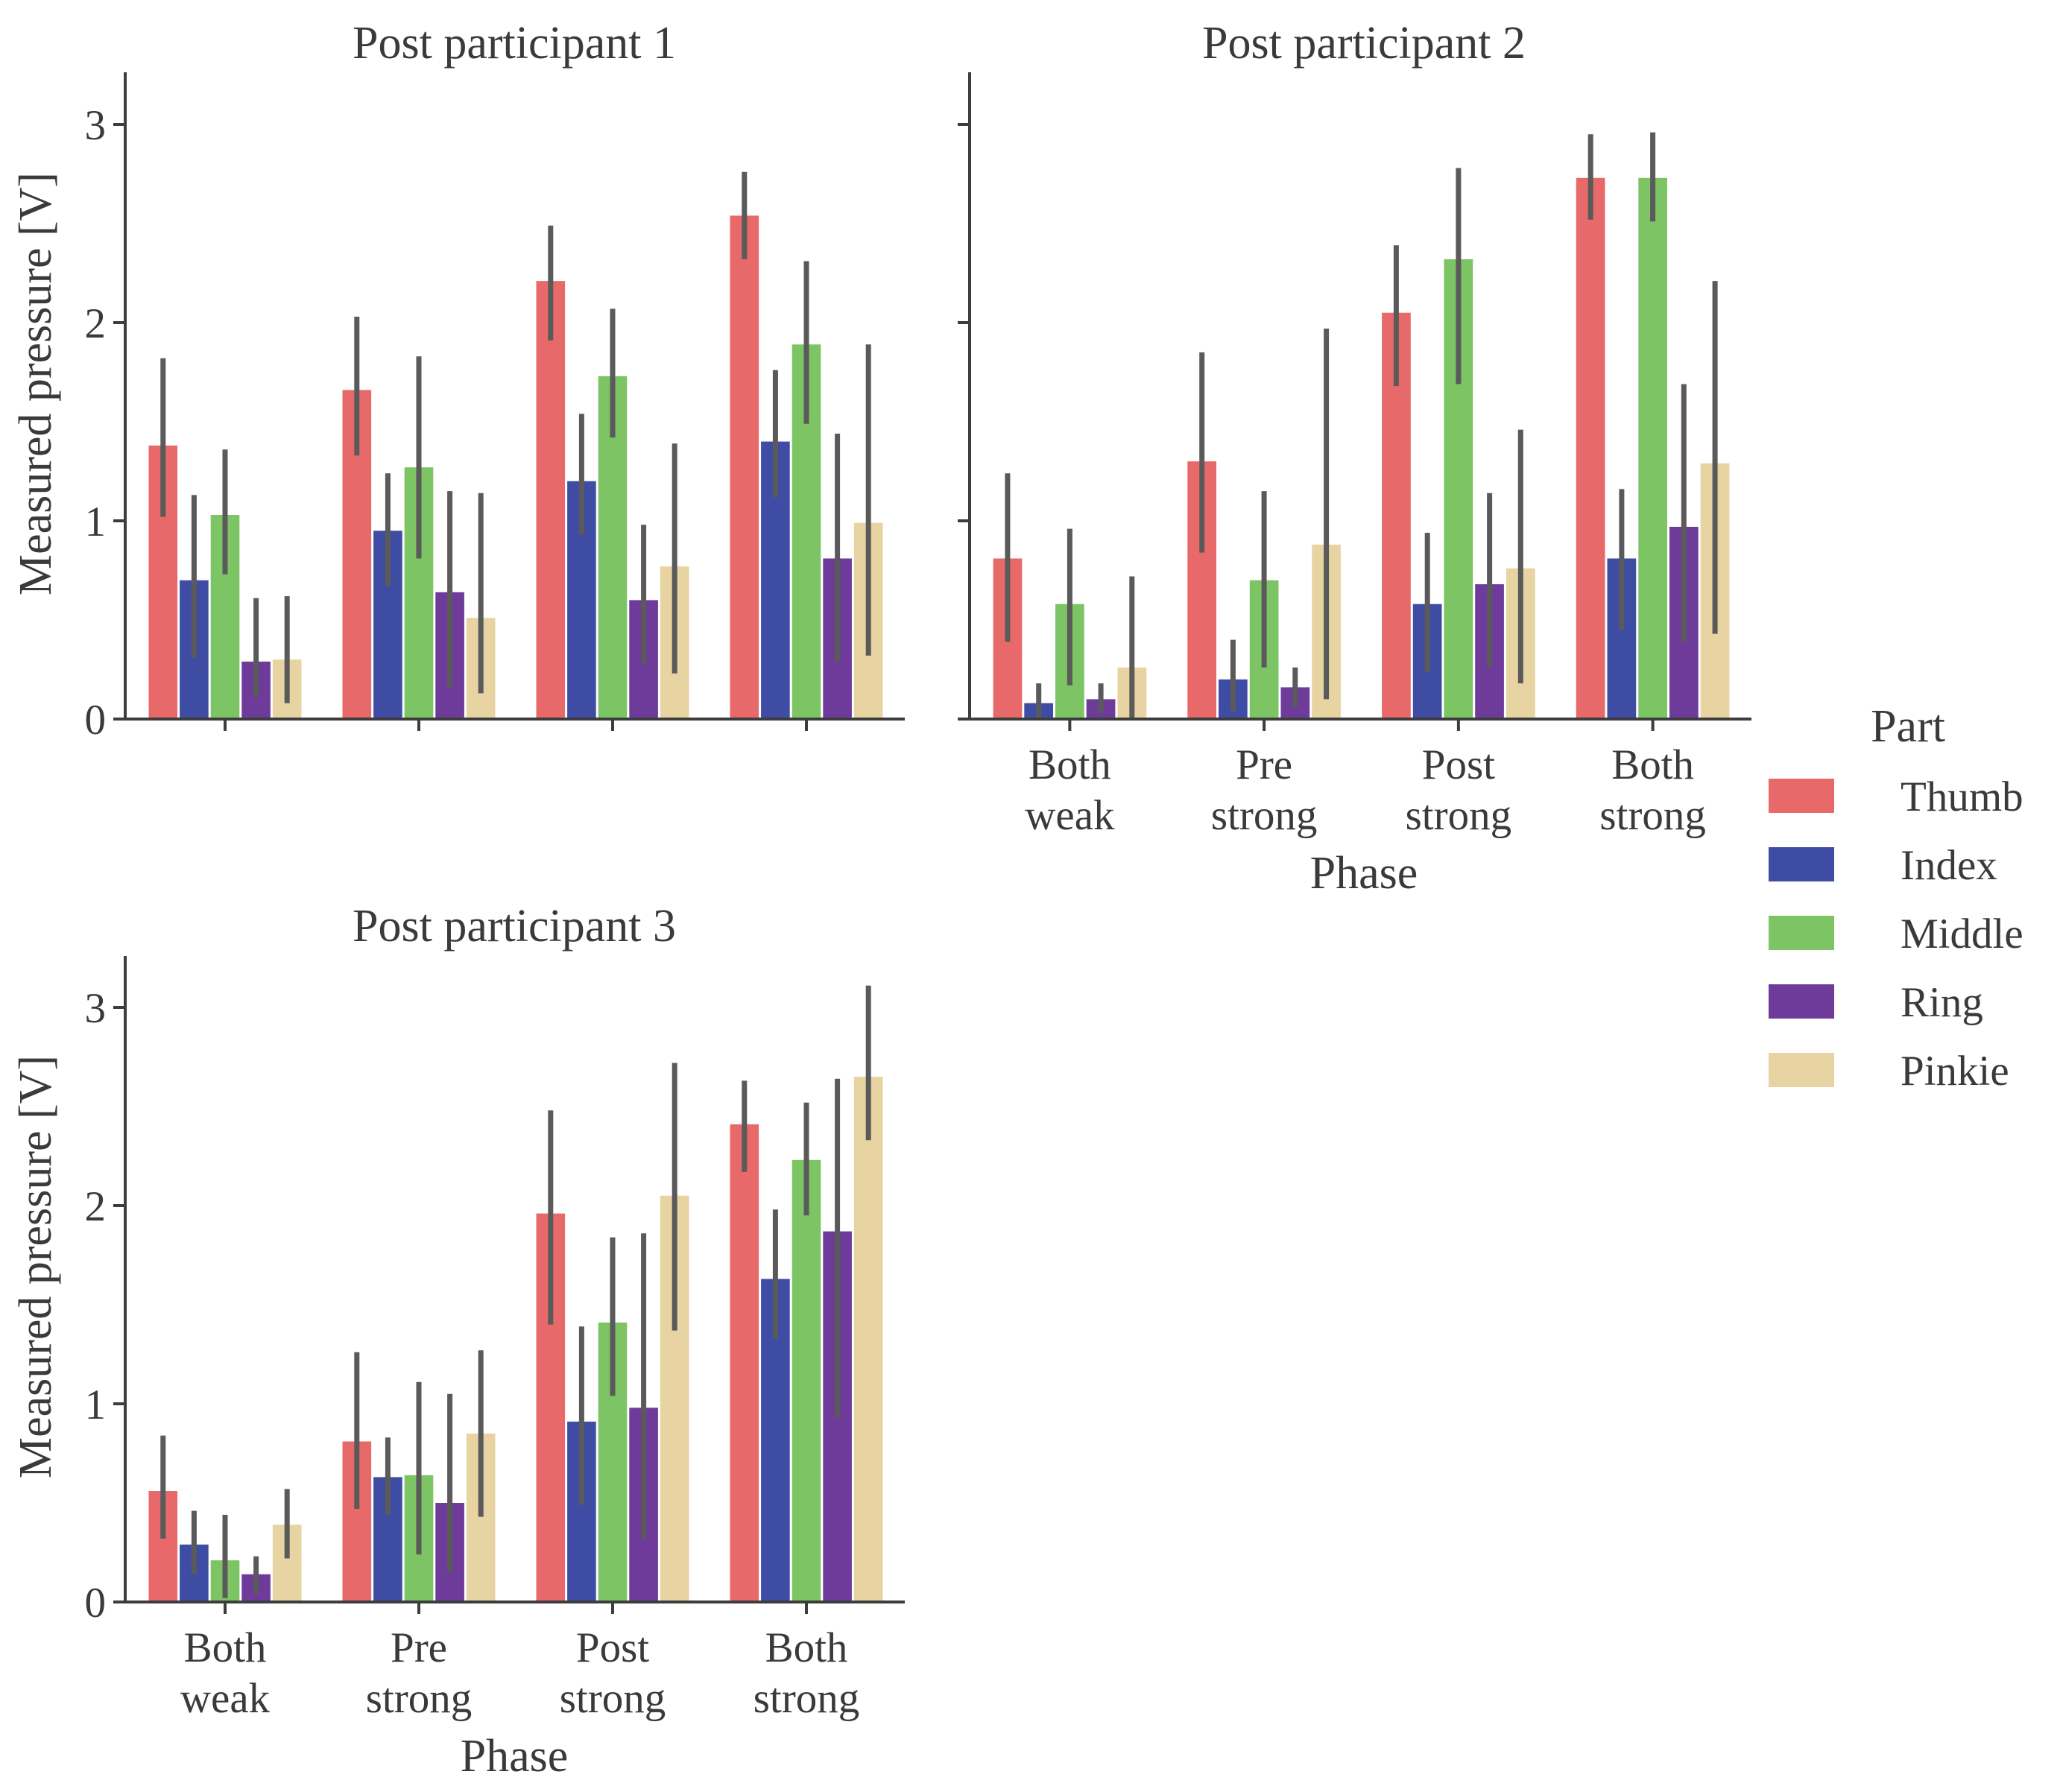  I want to click on legend-swatch-index, so click(1801, 864).